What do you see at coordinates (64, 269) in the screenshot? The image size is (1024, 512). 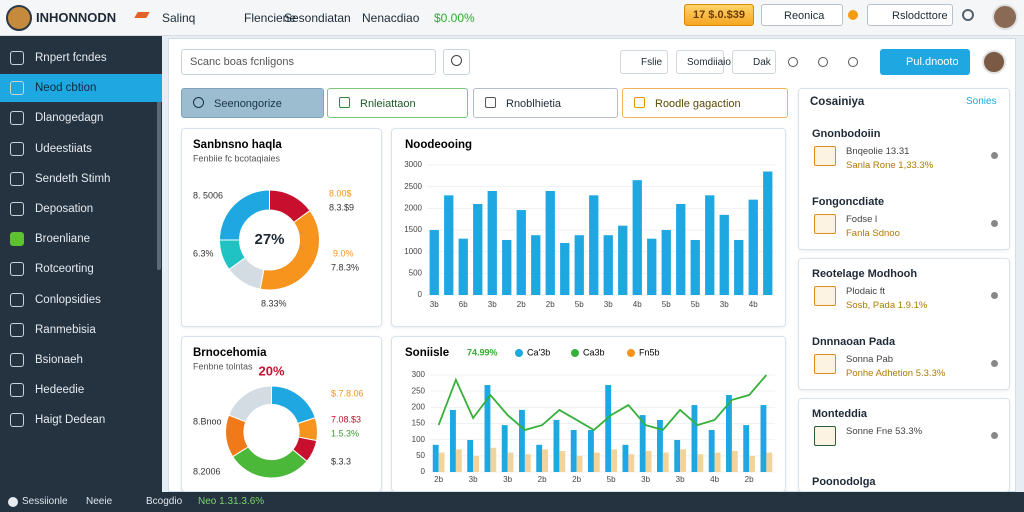 I see `sidebar-item: Rotceorting` at bounding box center [64, 269].